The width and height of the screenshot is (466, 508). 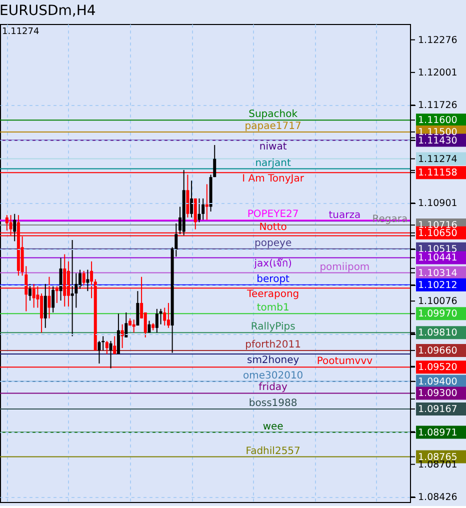 What do you see at coordinates (273, 376) in the screenshot?
I see `ref-line-label: ome302010` at bounding box center [273, 376].